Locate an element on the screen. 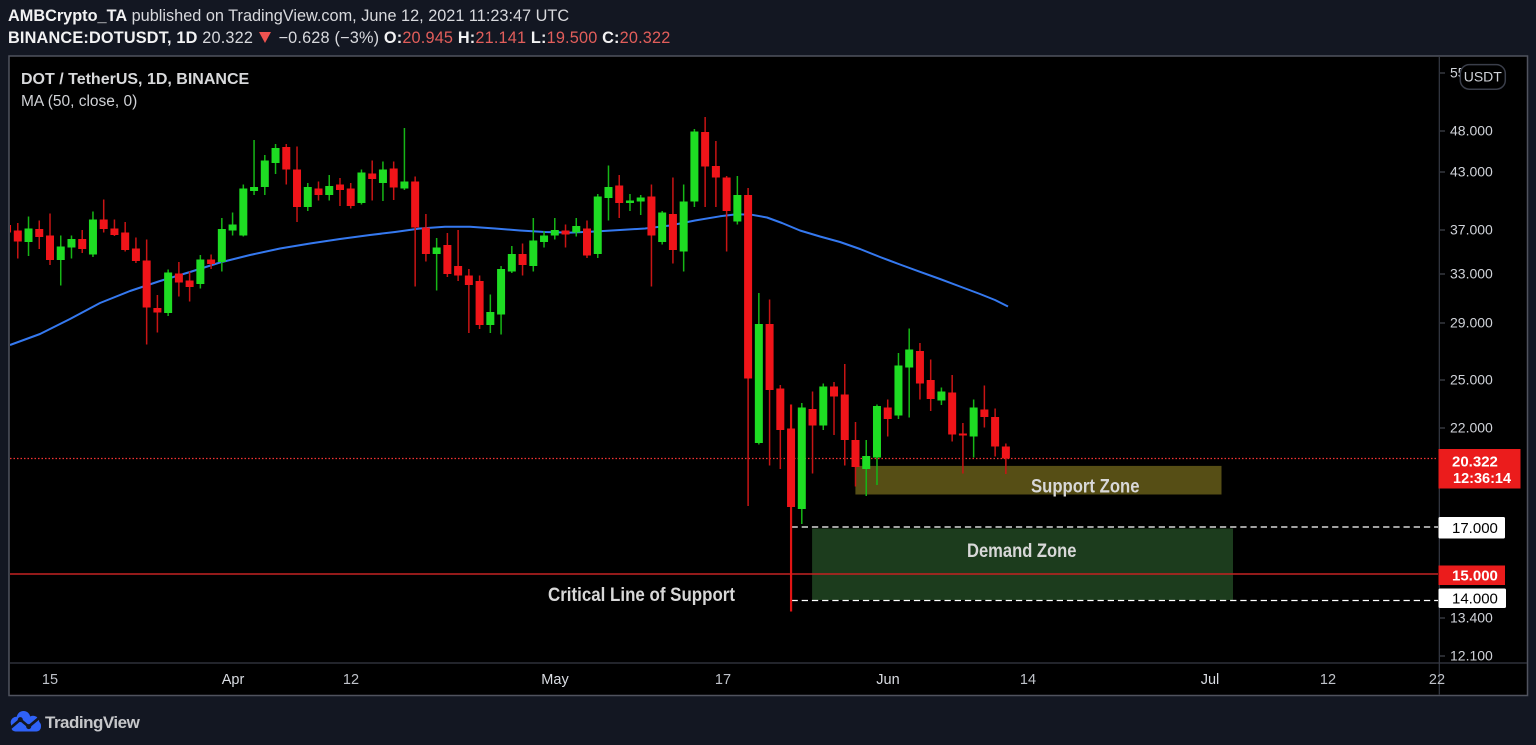  svg-text: 20.322 is located at coordinates (1475, 462).